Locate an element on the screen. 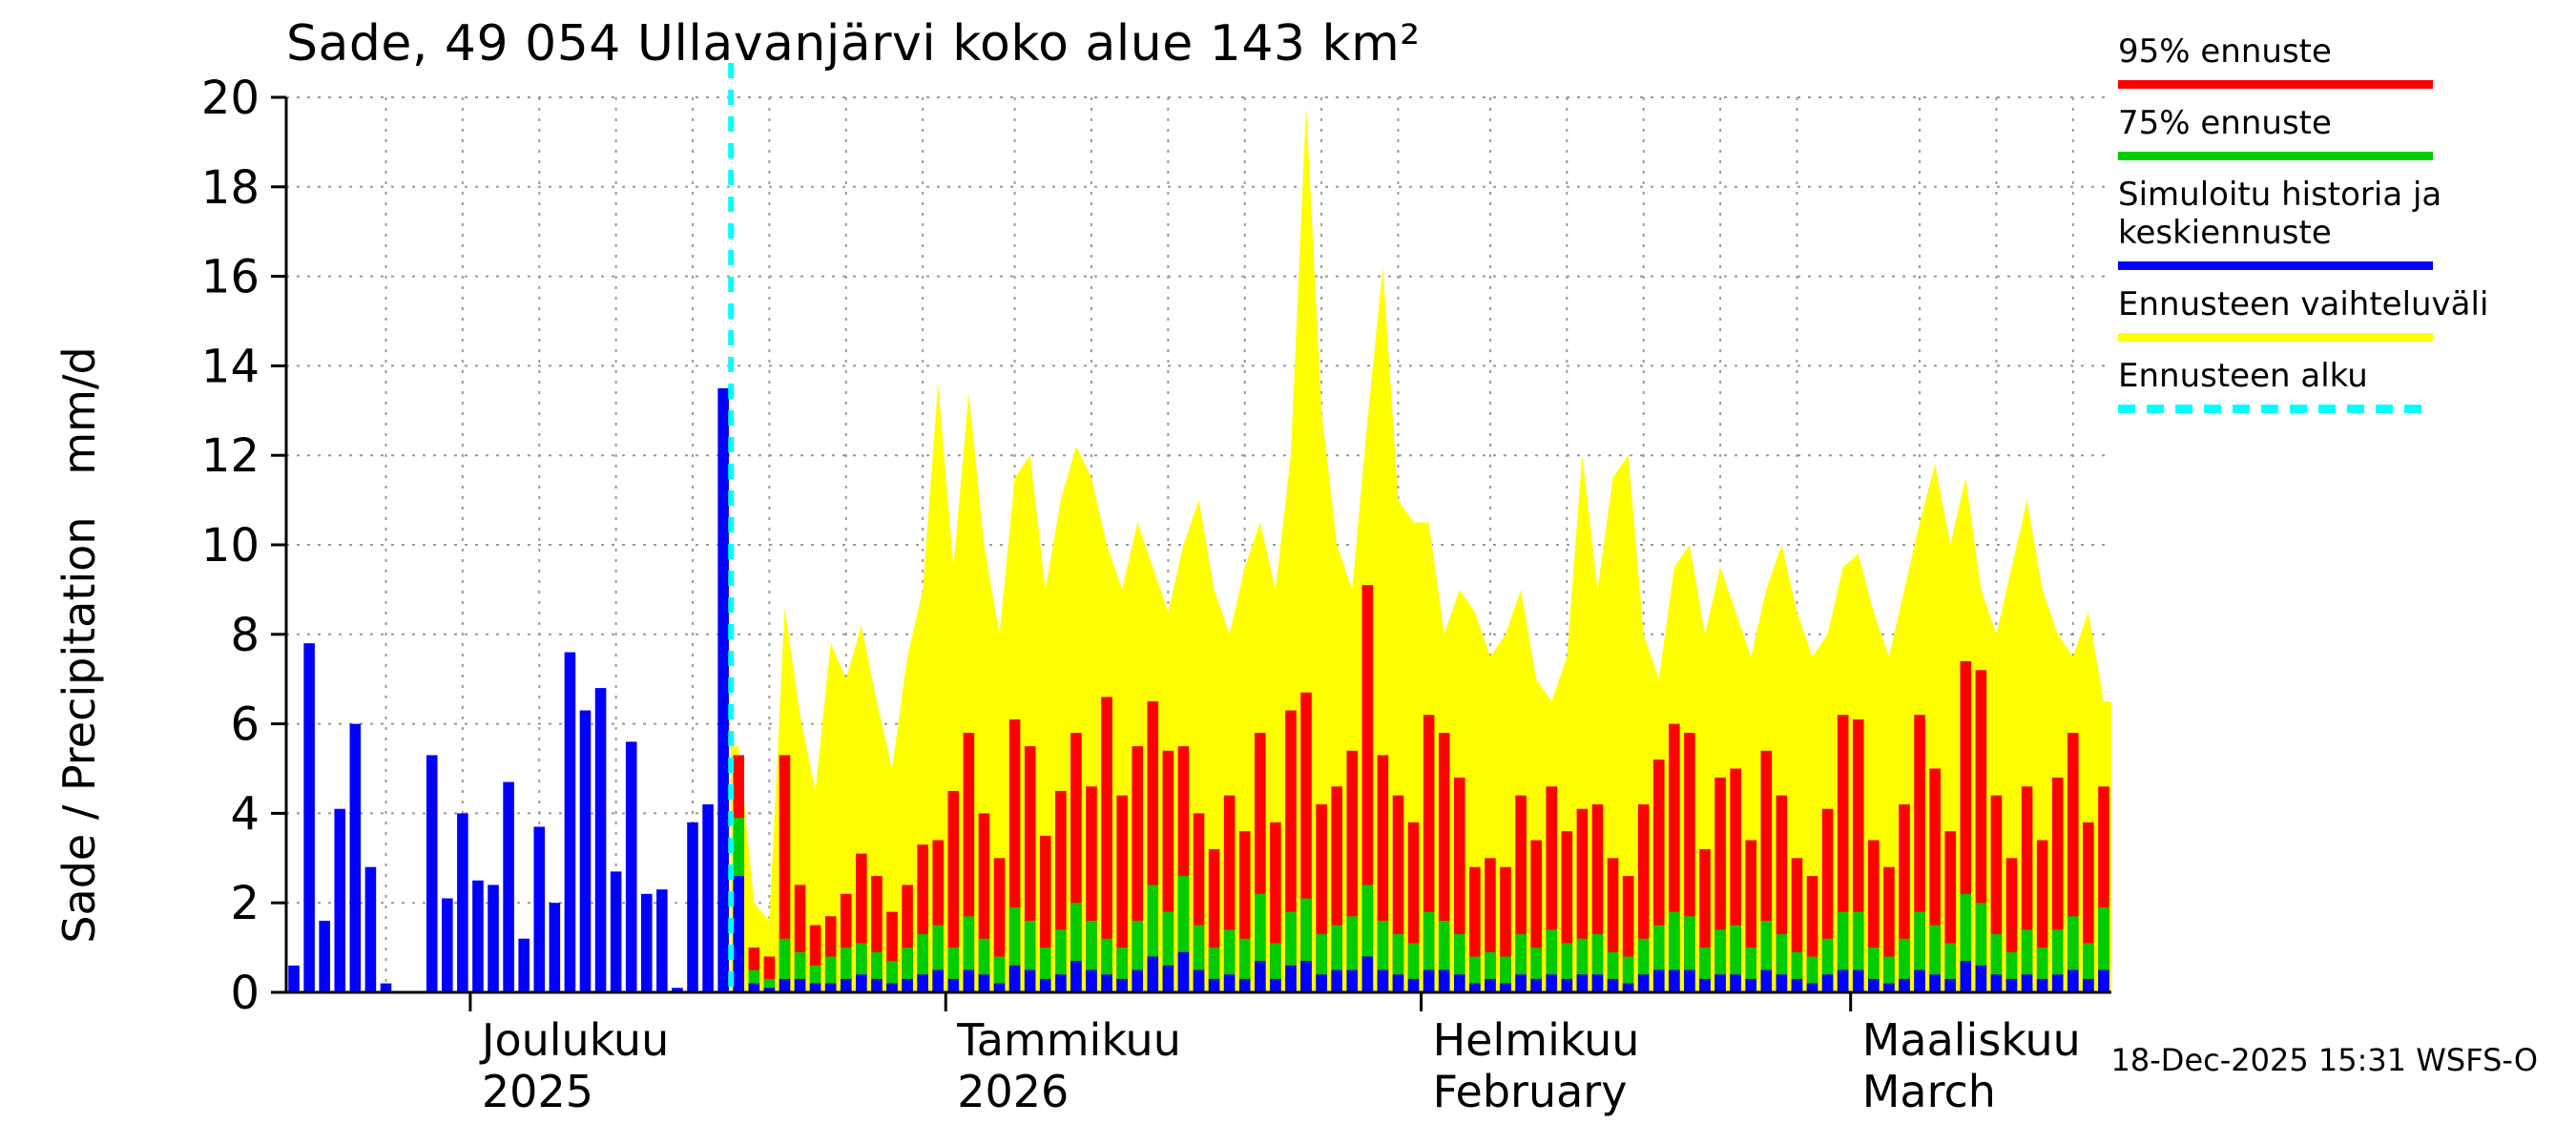 The width and height of the screenshot is (2576, 1145). svg-text: 2026 is located at coordinates (1013, 1091).